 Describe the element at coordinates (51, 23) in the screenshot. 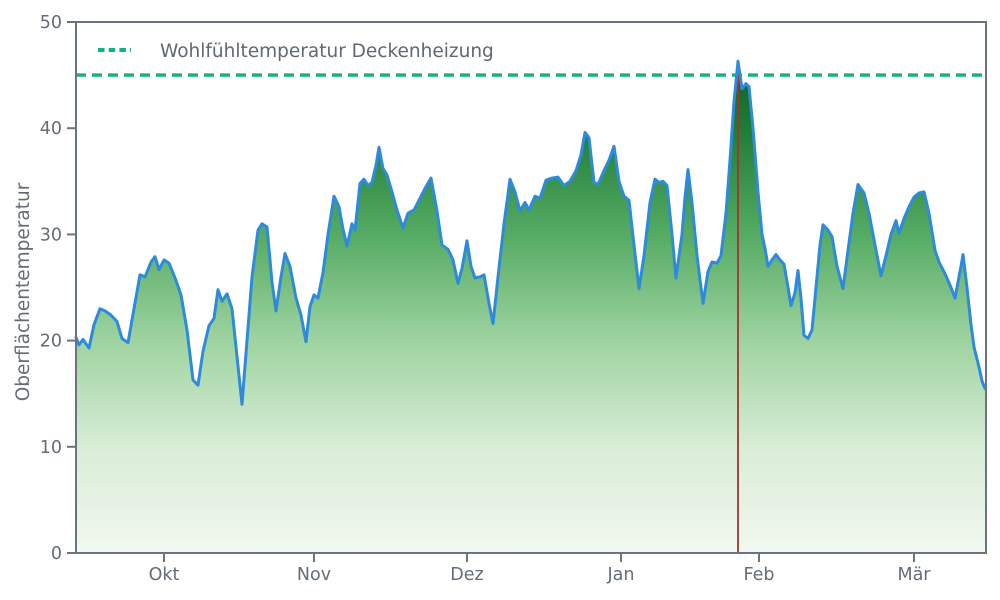

I see `y-tick-label: 50` at that location.